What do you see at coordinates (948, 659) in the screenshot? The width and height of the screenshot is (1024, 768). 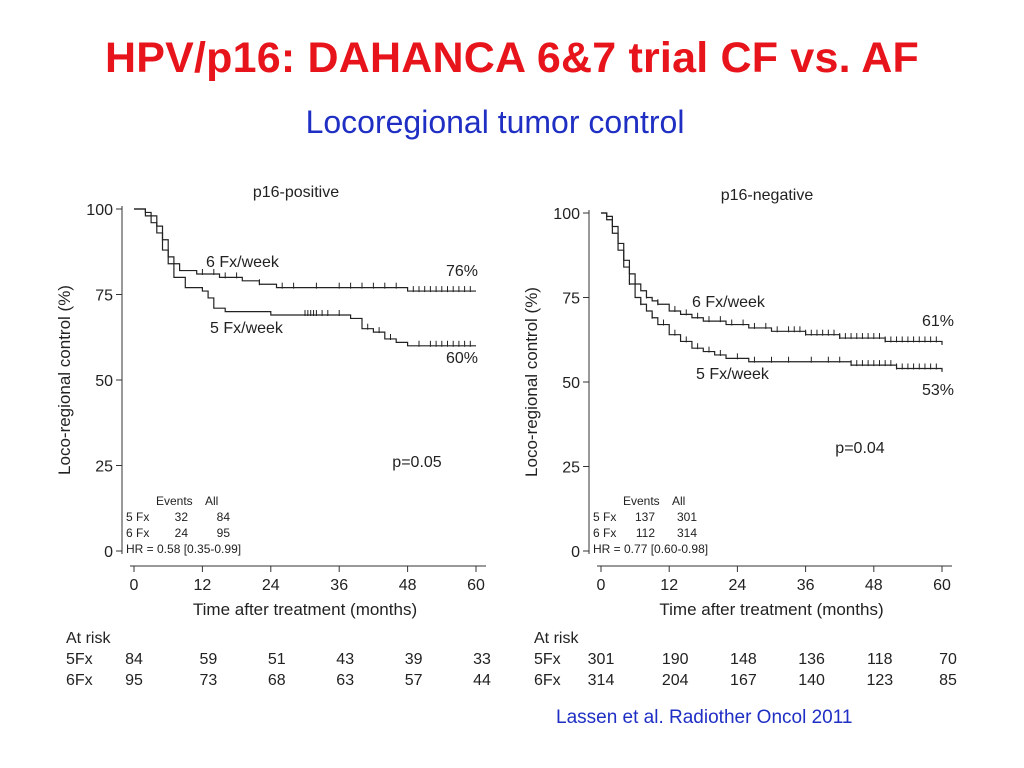 I see `at-risk-value: 70` at bounding box center [948, 659].